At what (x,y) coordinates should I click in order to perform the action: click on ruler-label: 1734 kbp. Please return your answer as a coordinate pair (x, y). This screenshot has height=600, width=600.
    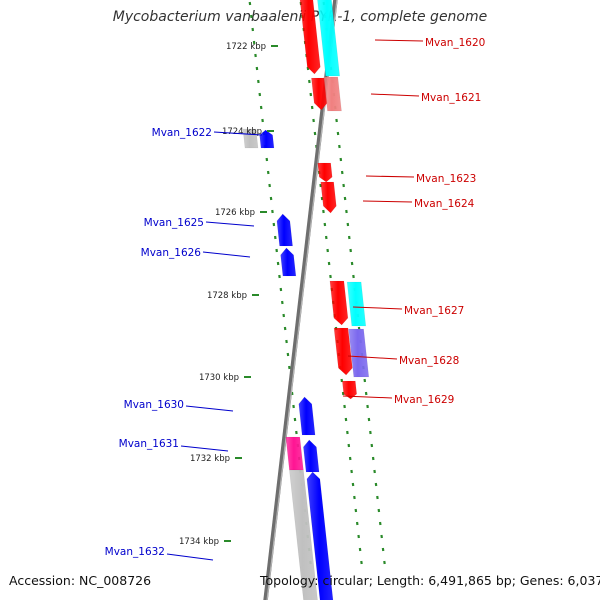
    Looking at the image, I should click on (199, 542).